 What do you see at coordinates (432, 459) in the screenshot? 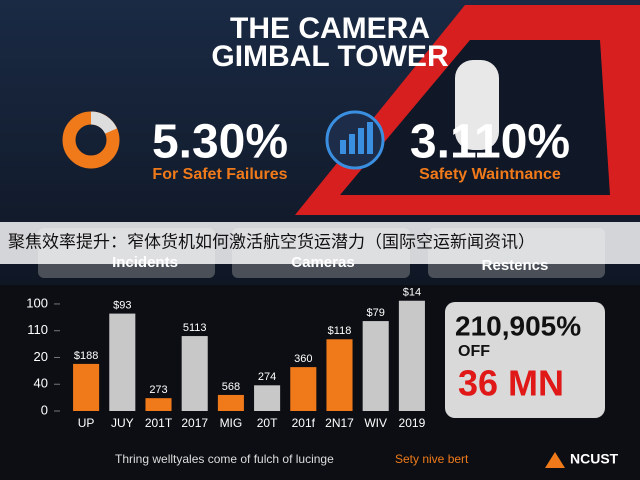
I see `footer-highlight: Sety nive bert` at bounding box center [432, 459].